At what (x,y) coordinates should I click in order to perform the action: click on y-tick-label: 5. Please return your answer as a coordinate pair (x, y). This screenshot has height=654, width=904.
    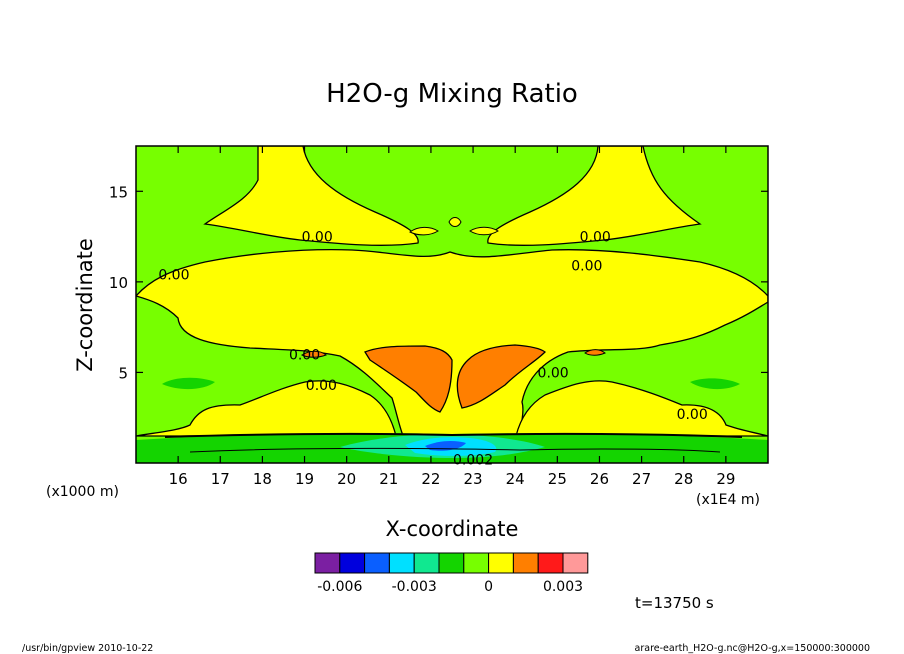
    Looking at the image, I should click on (123, 373).